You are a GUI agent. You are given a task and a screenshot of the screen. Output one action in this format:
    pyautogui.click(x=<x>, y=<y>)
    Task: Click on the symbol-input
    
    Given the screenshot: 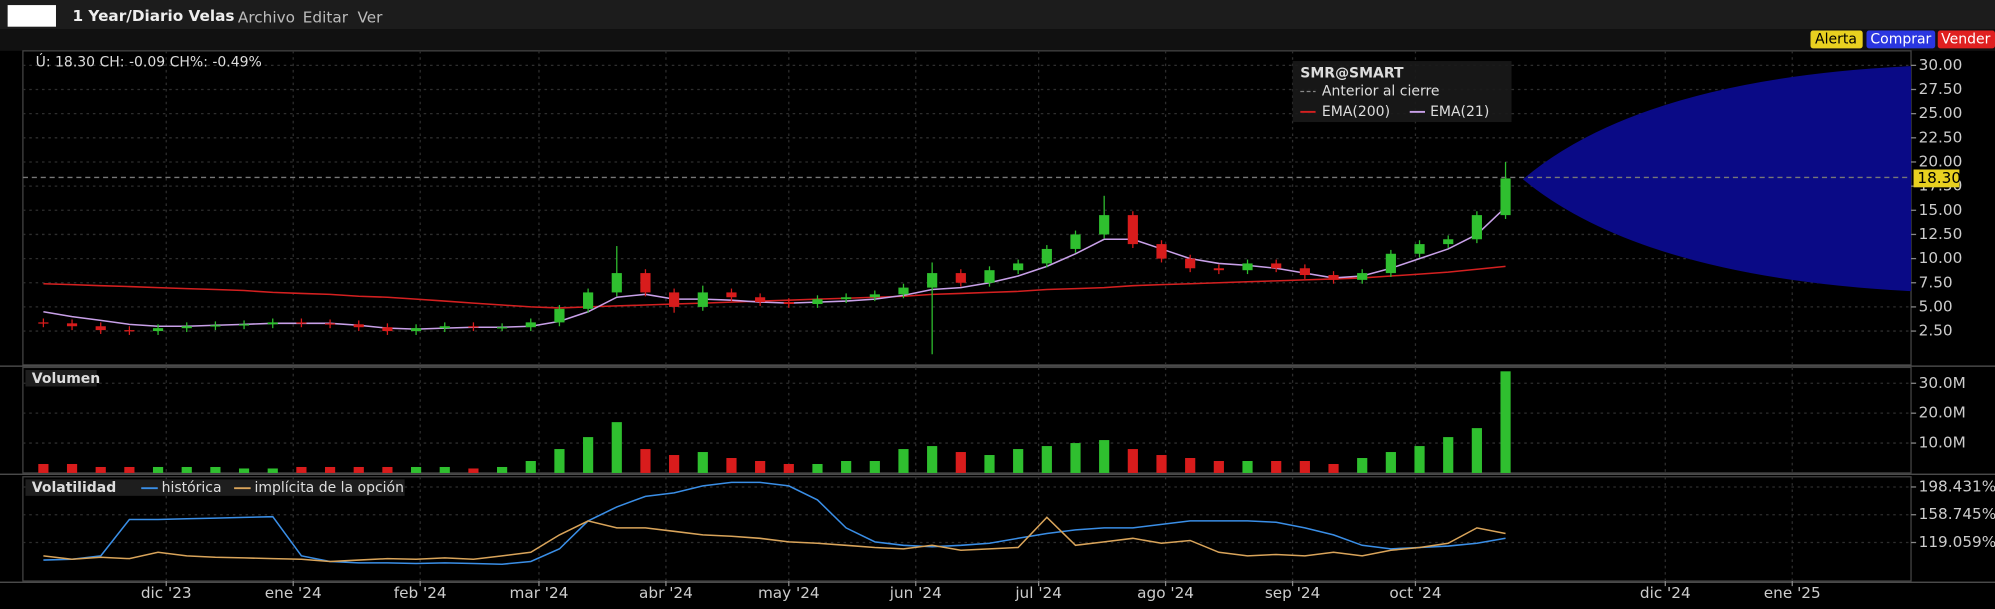 What is the action you would take?
    pyautogui.click(x=31, y=16)
    